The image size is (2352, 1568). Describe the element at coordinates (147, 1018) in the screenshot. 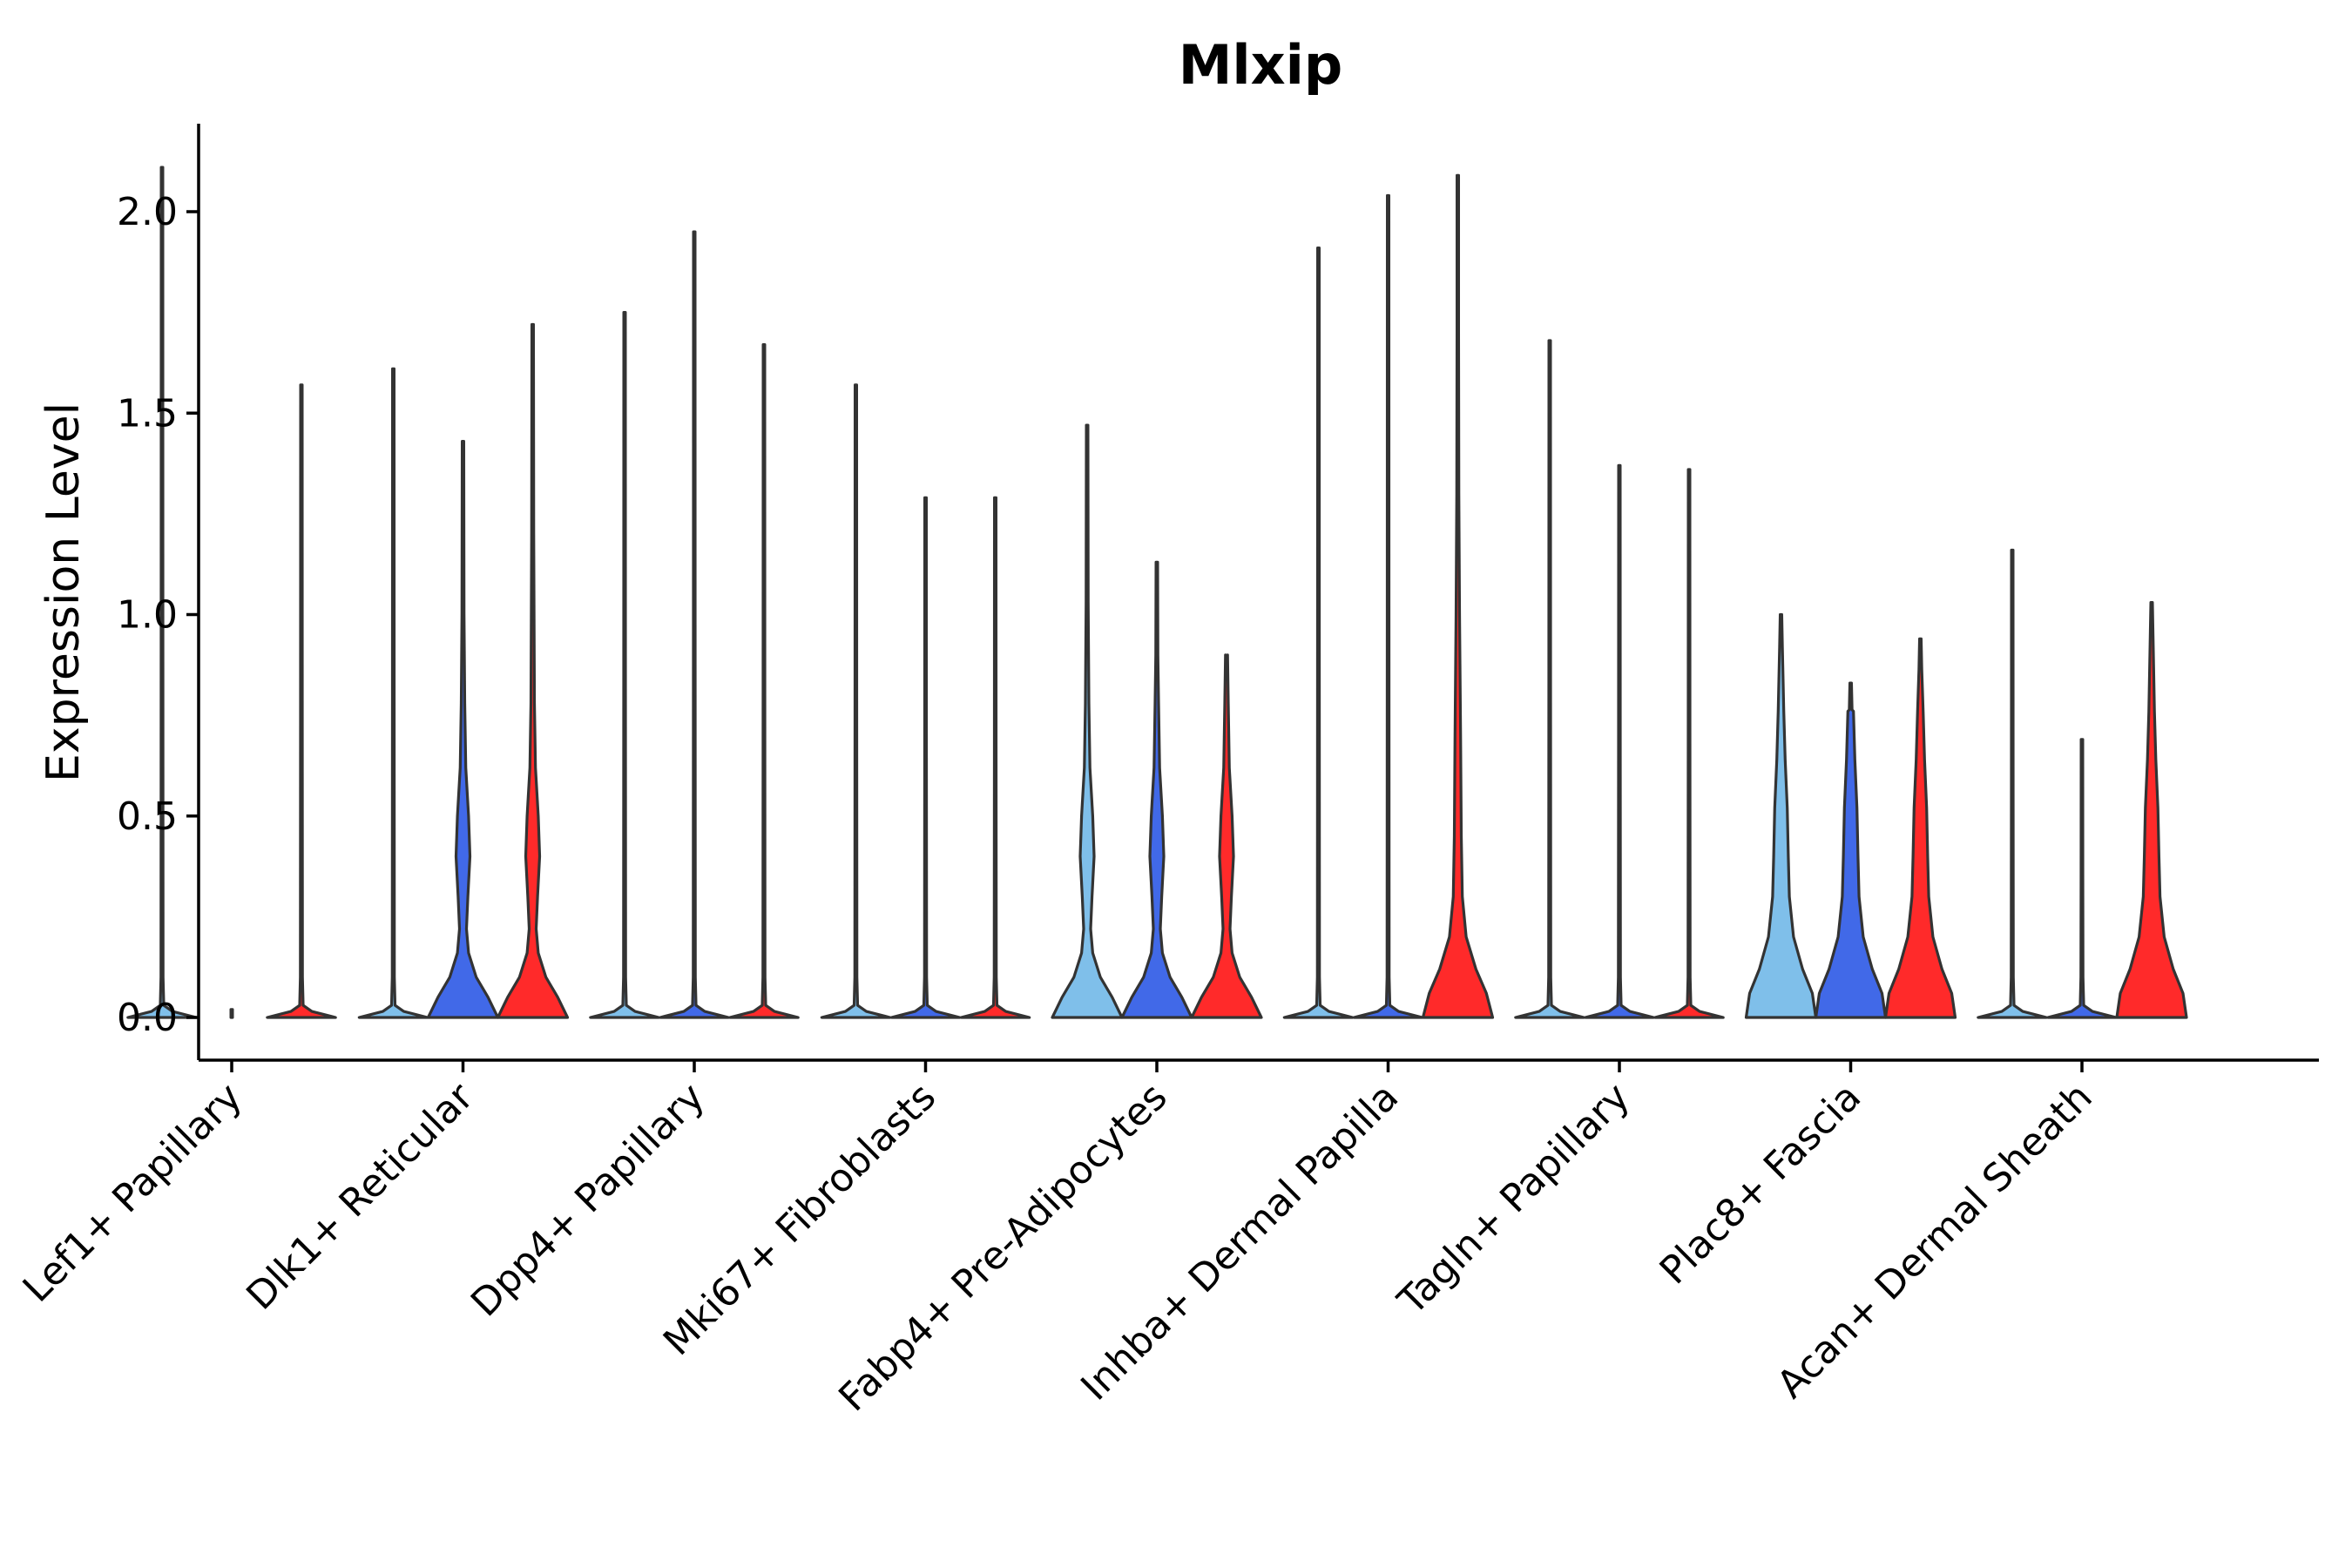

I see `y-tick-label: 0.0` at that location.